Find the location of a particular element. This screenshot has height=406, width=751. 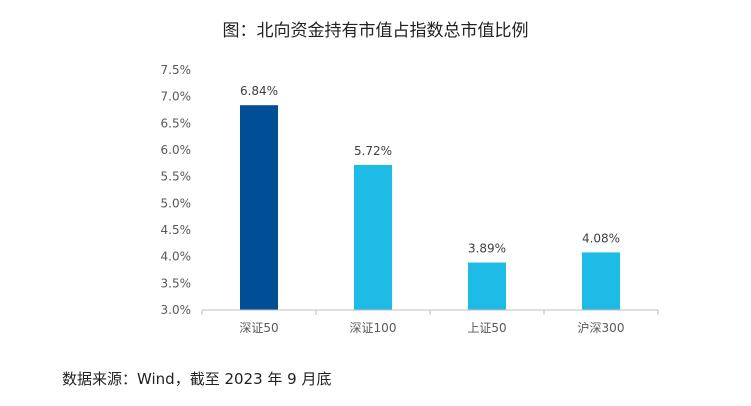

data-label: 6.84% is located at coordinates (259, 91).